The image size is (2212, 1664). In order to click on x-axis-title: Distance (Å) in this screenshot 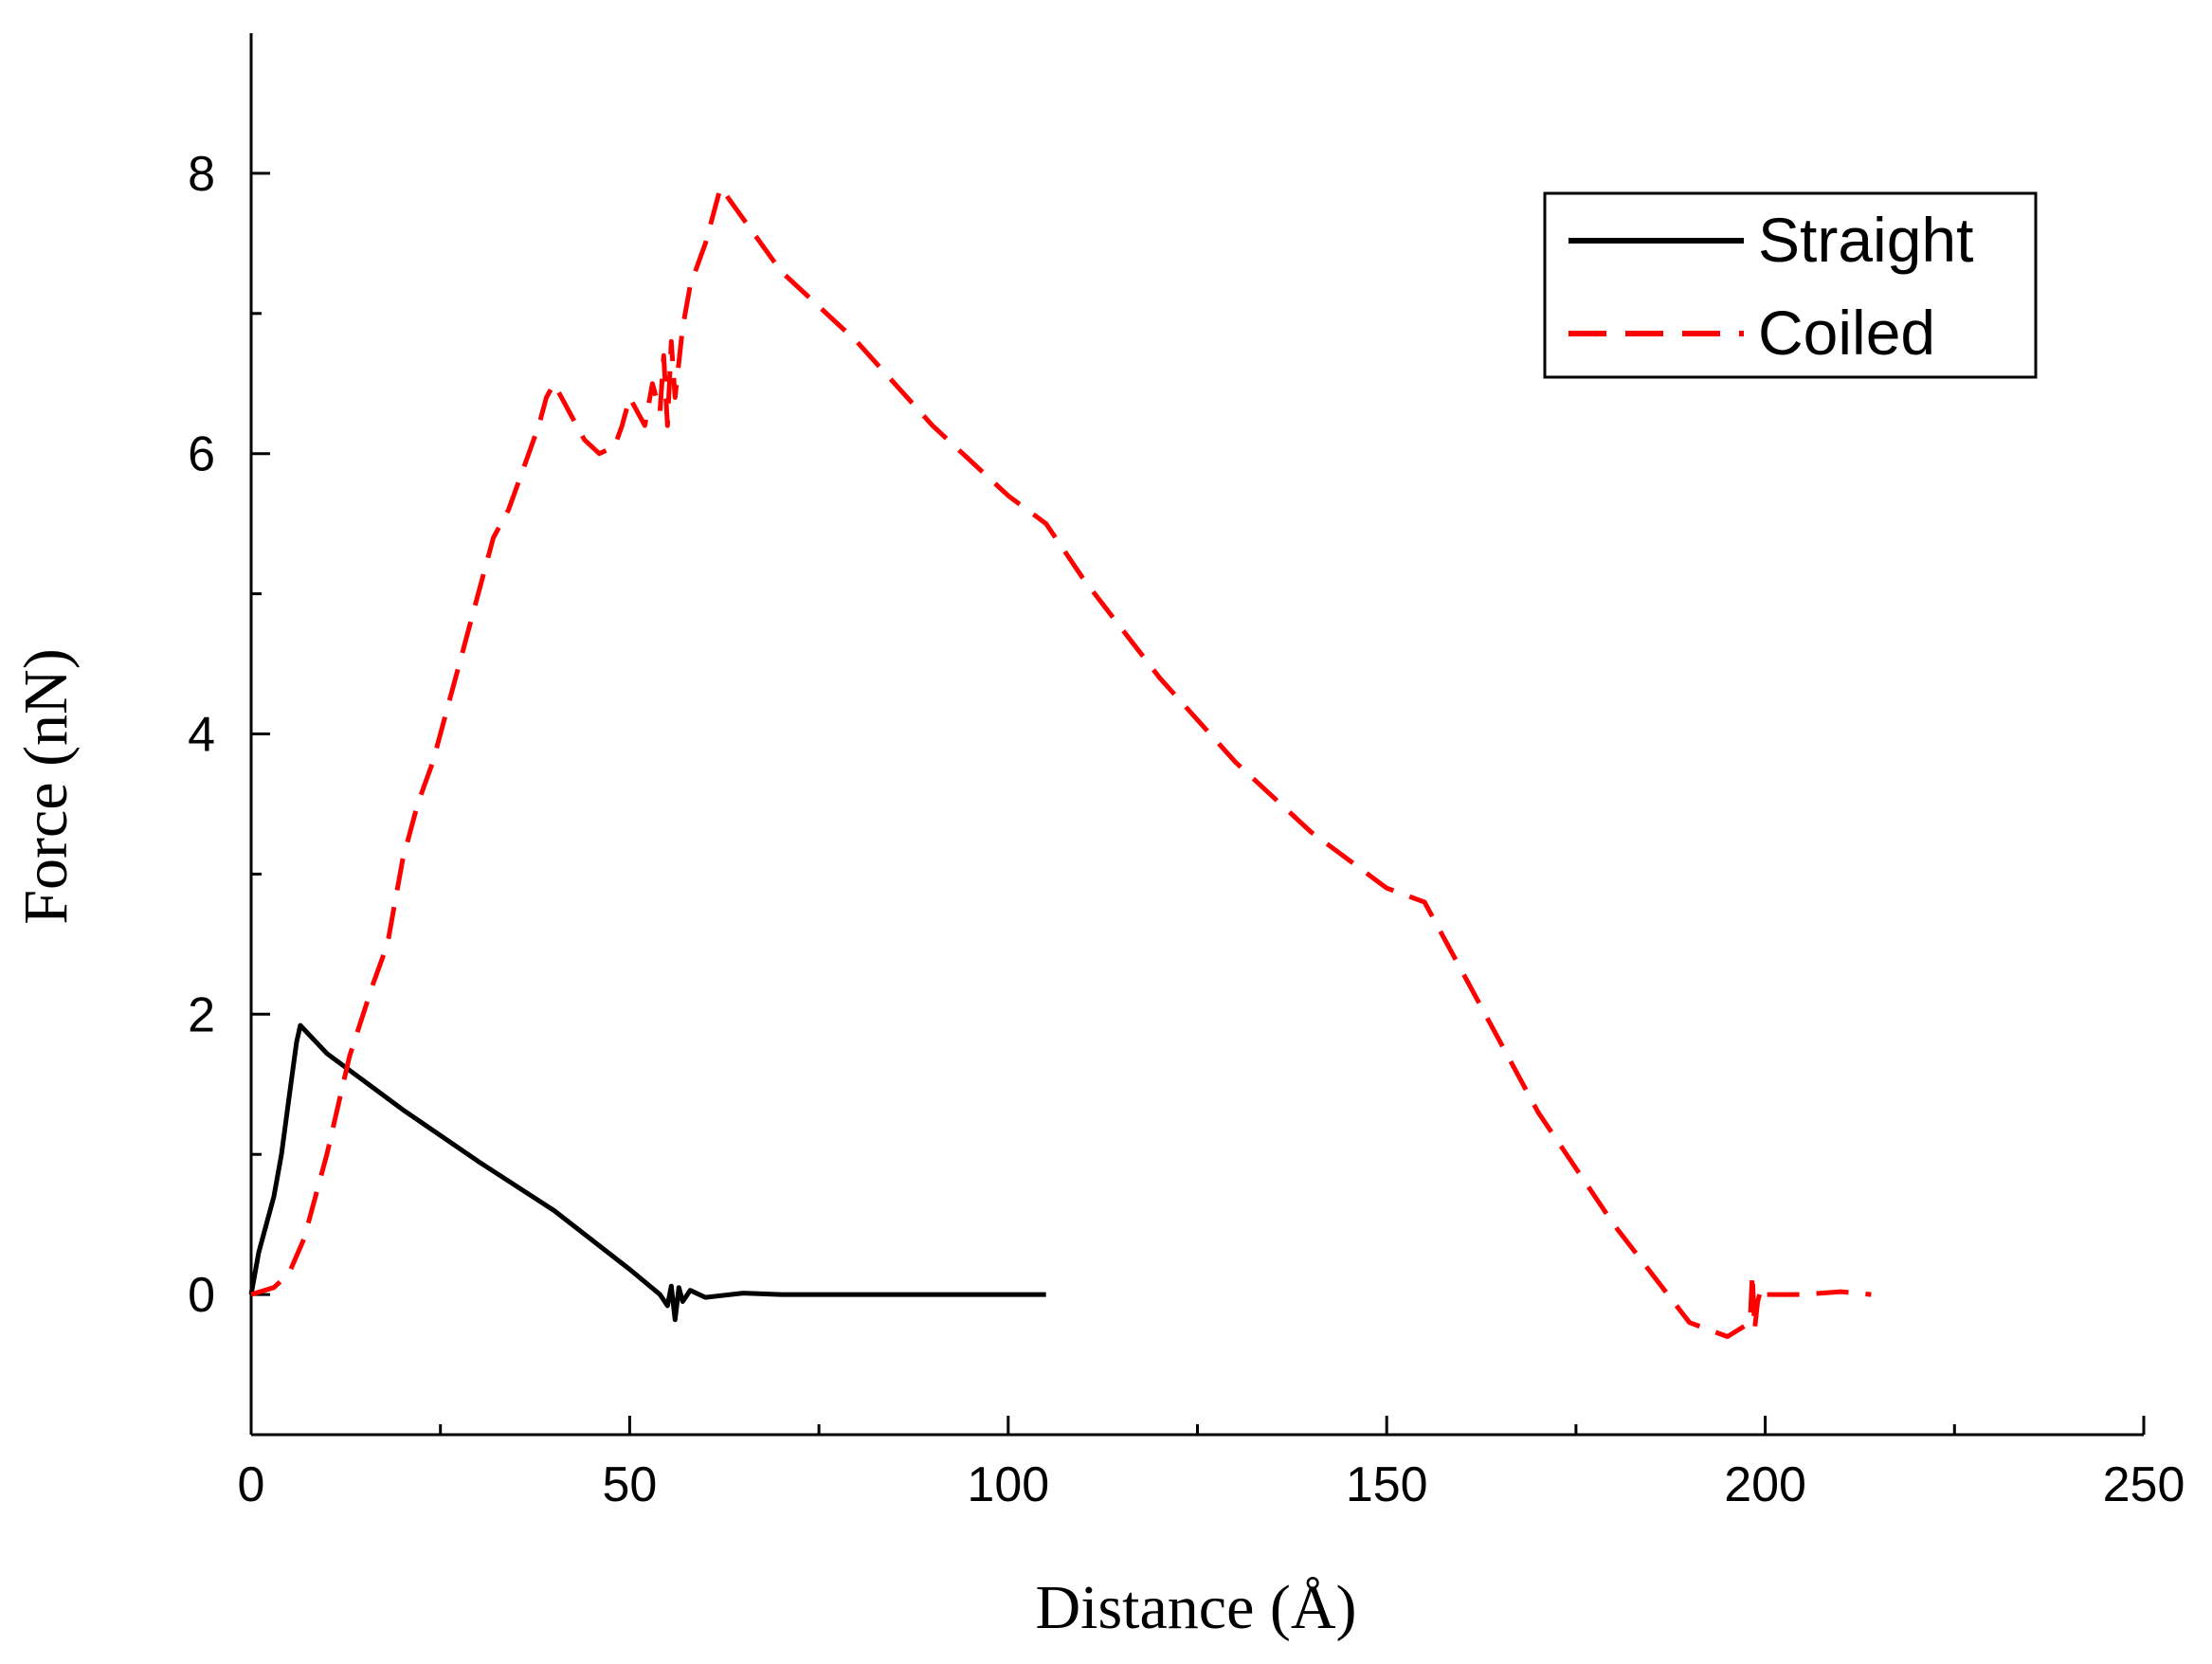, I will do `click(1195, 1607)`.